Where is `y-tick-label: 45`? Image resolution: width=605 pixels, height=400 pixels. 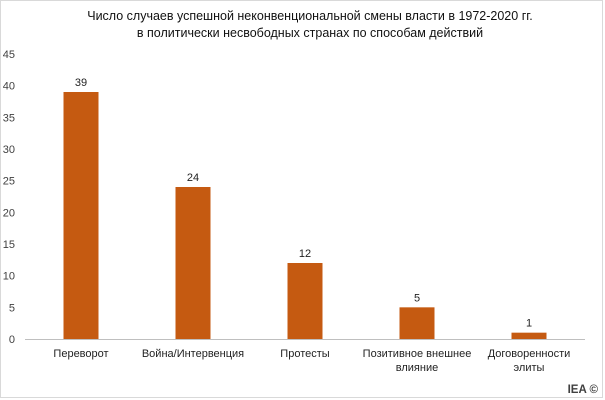
y-tick-label: 45 is located at coordinates (9, 55).